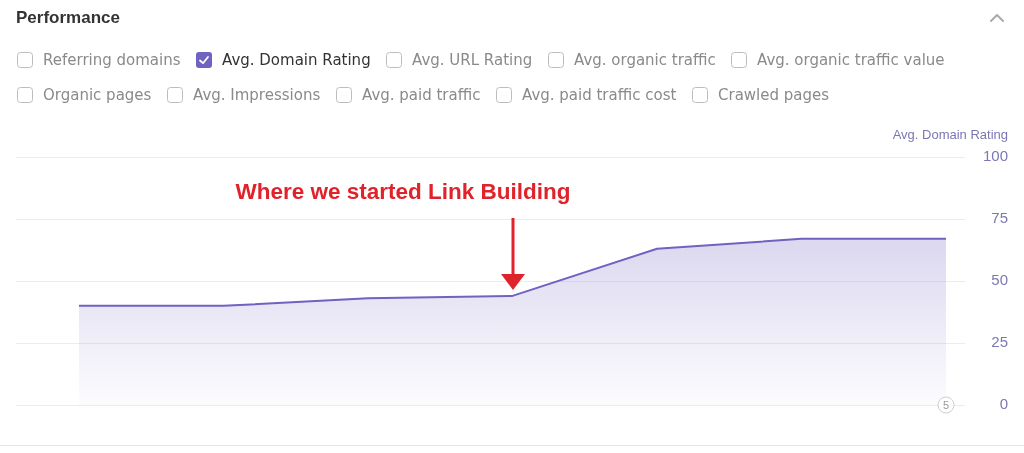 This screenshot has width=1024, height=453. What do you see at coordinates (472, 60) in the screenshot?
I see `text: Avg. URL Rating` at bounding box center [472, 60].